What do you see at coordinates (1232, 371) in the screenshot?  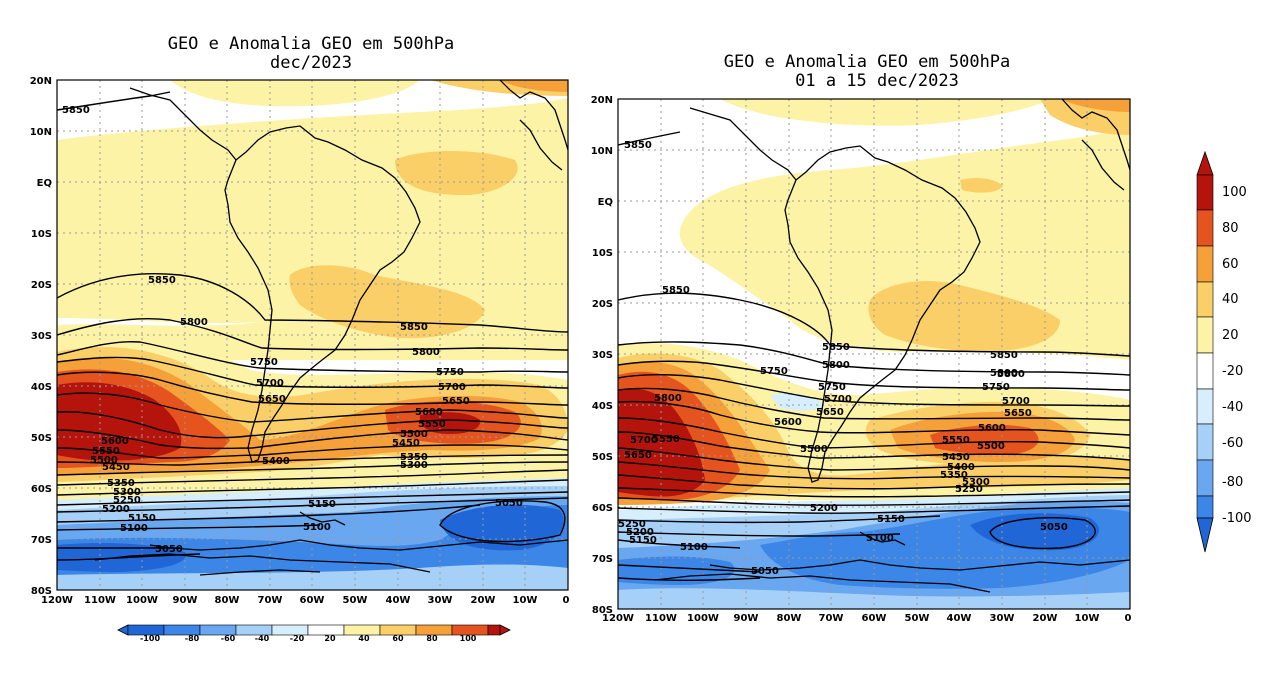 I see `colorbar-label: -20` at bounding box center [1232, 371].